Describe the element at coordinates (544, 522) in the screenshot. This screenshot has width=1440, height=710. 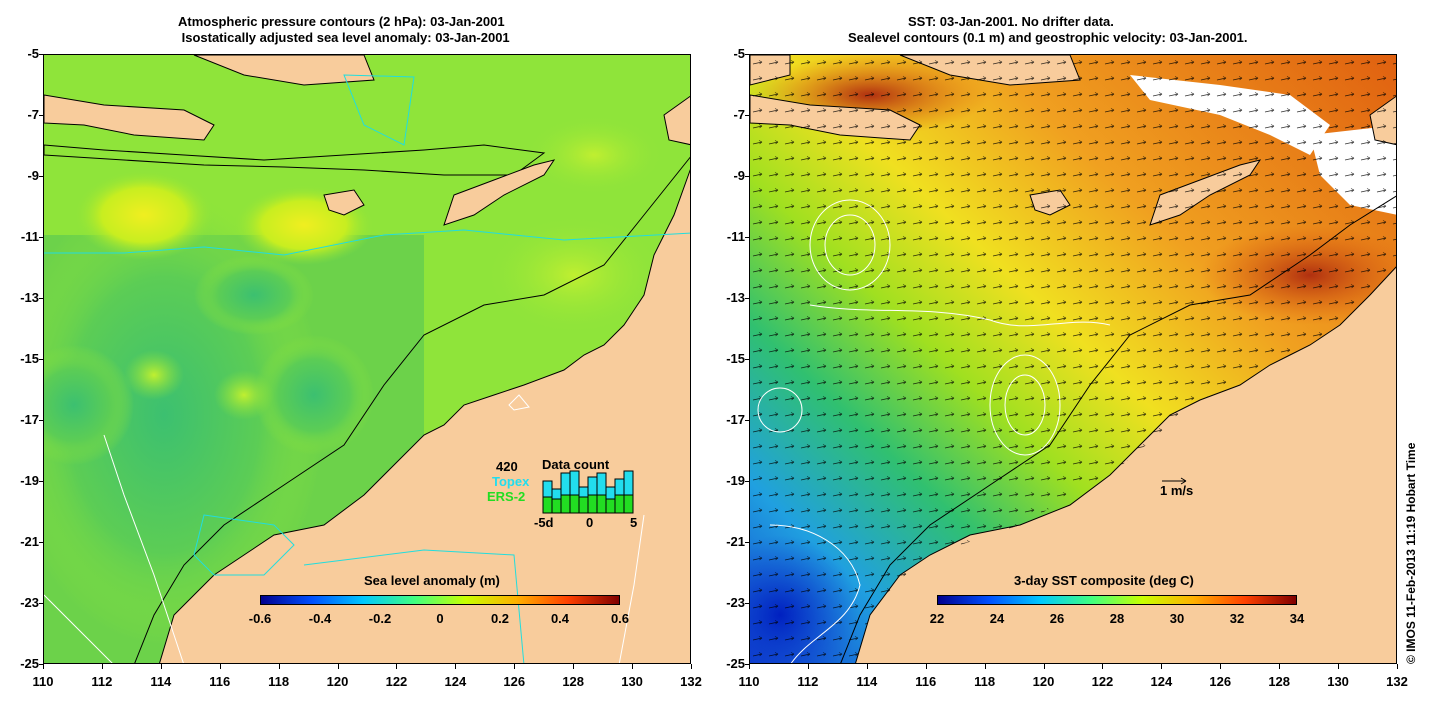
I see `inset-xtick-neg5: -5d` at that location.